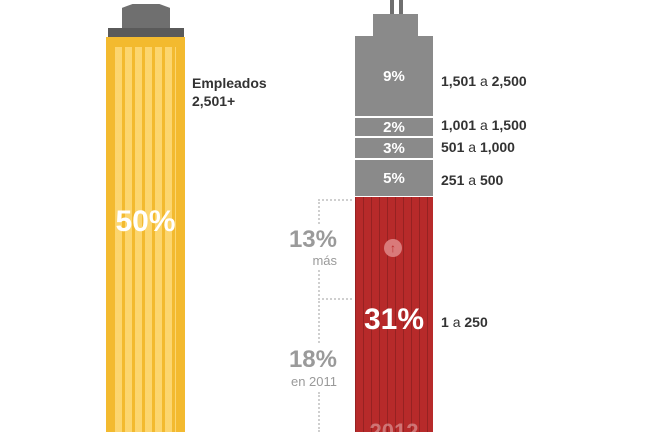 The width and height of the screenshot is (659, 432). What do you see at coordinates (303, 240) in the screenshot?
I see `growth-percent: 13%` at bounding box center [303, 240].